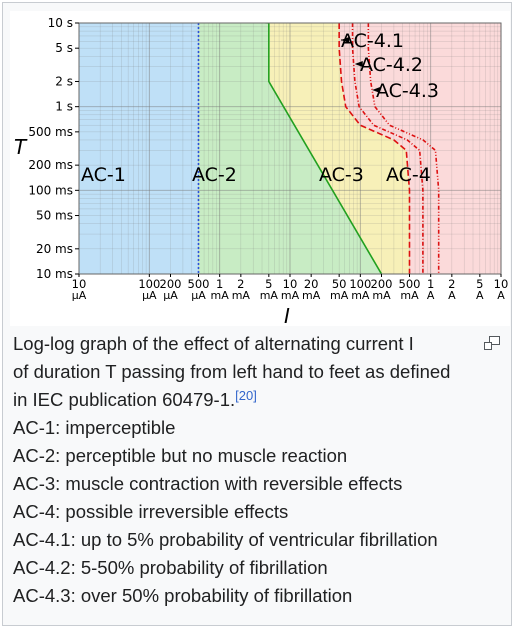 This screenshot has width=518, height=631. Describe the element at coordinates (139, 148) in the screenshot. I see `zone-ac1` at that location.